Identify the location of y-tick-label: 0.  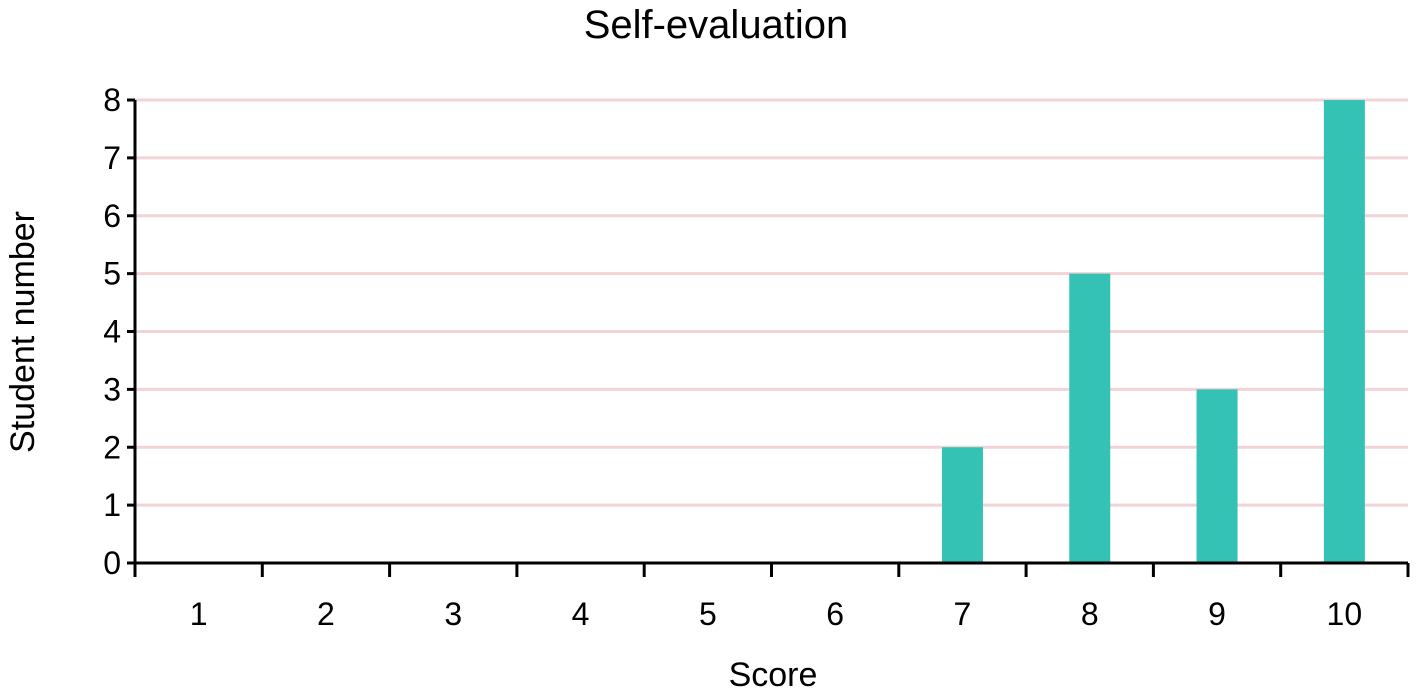
(112, 563).